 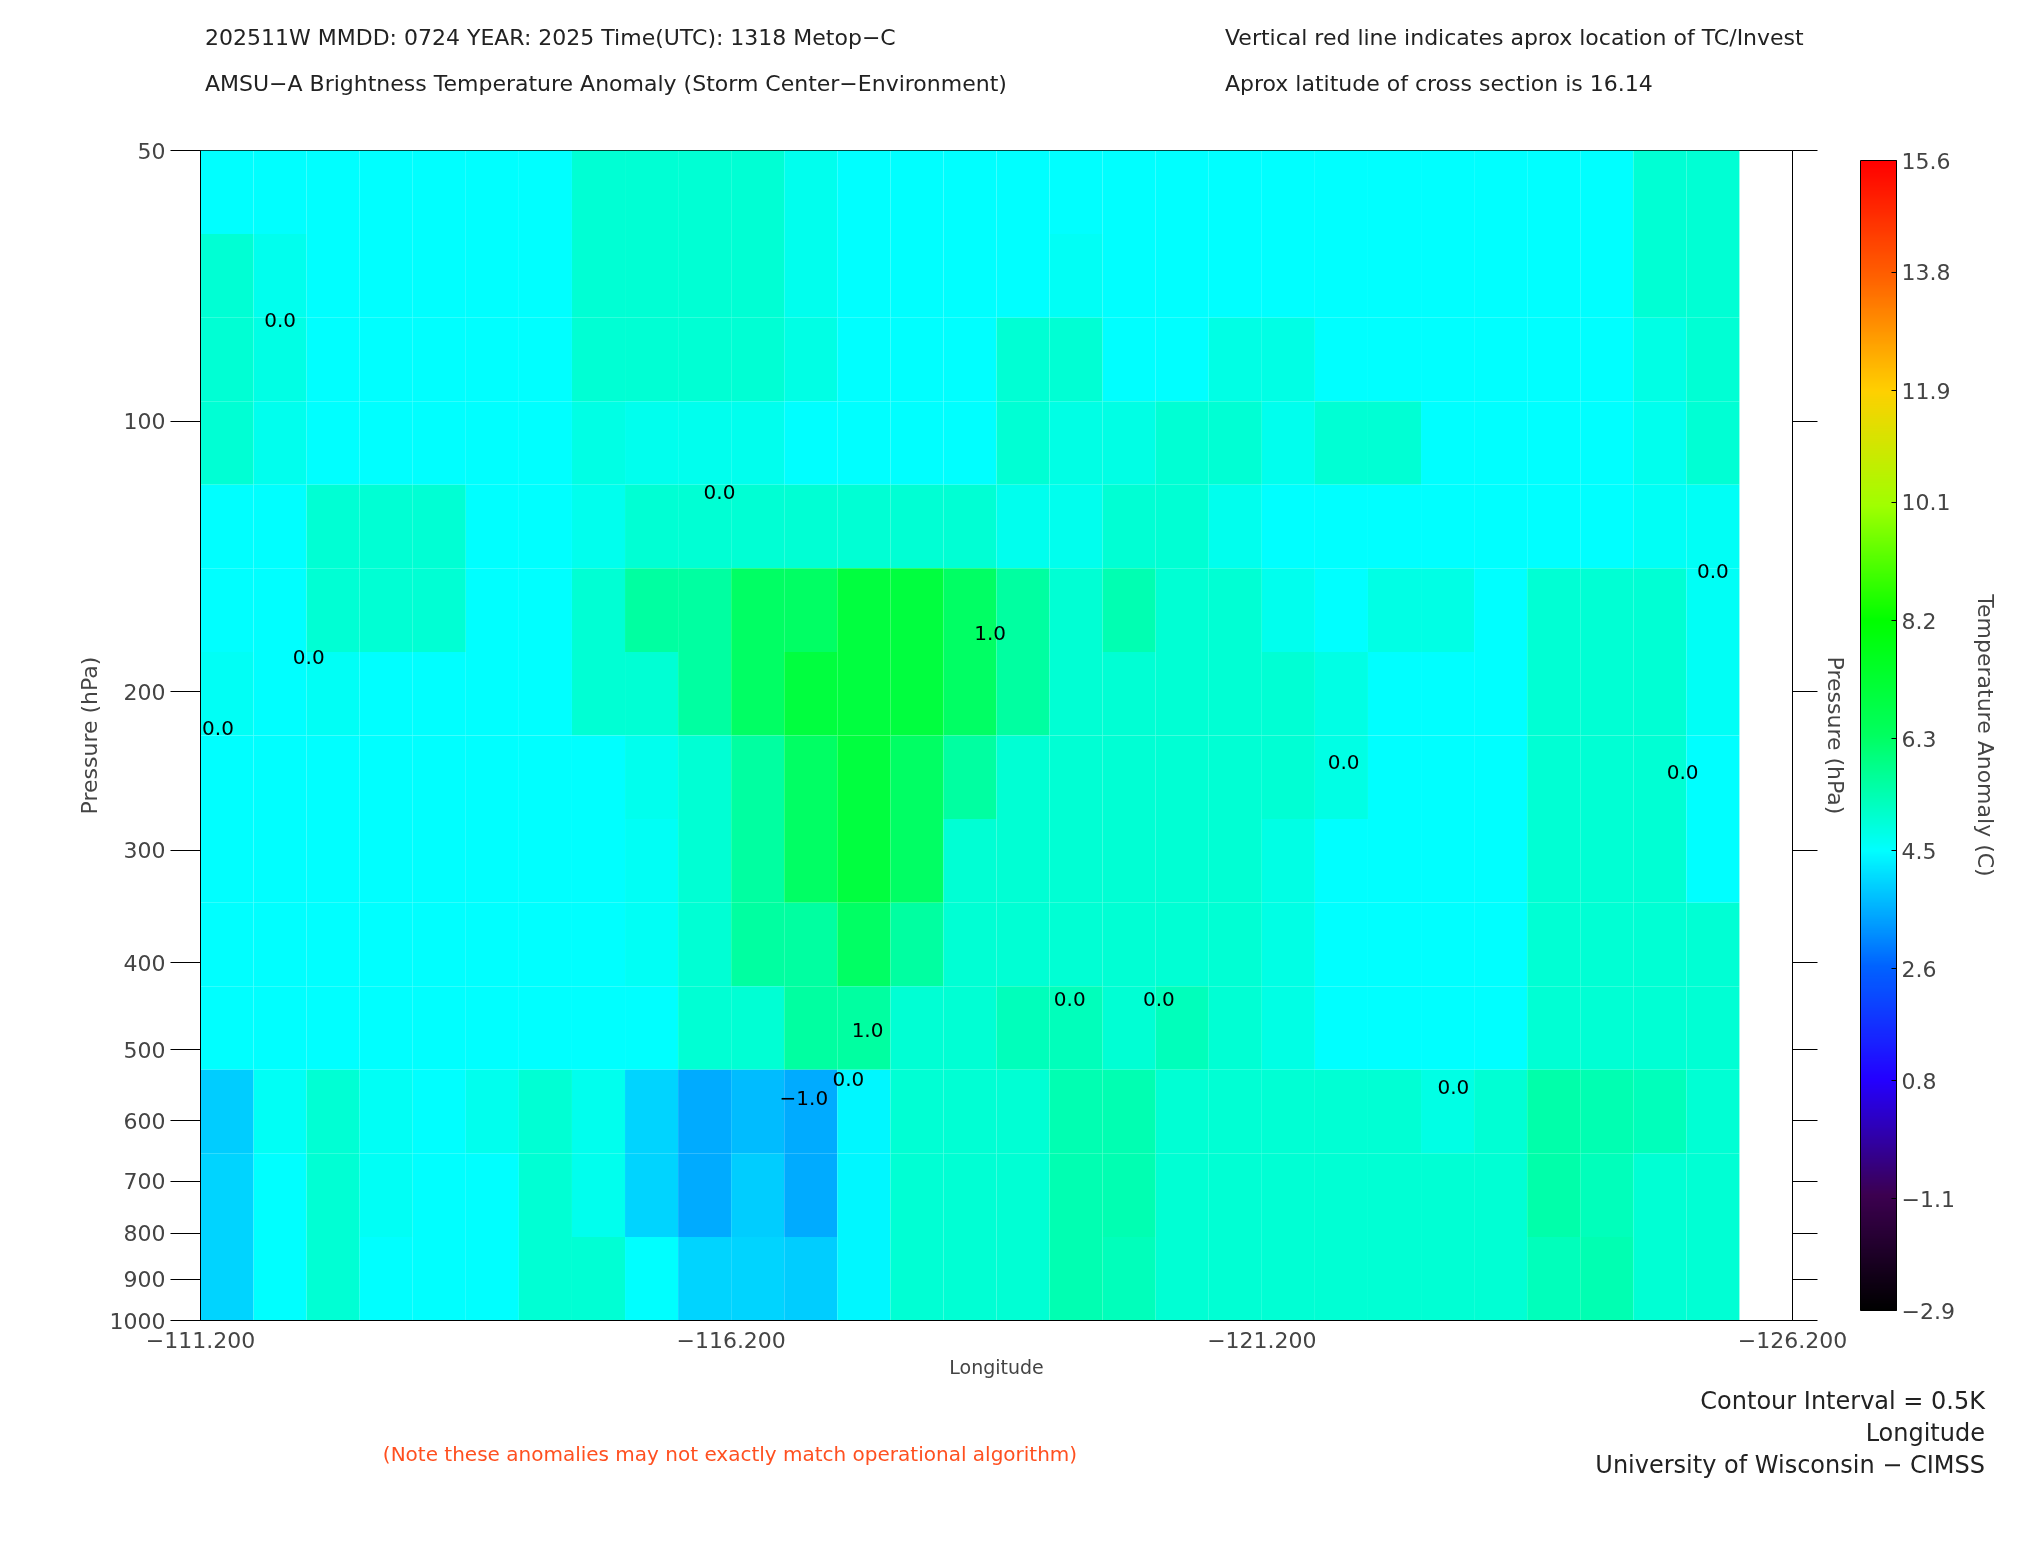 I want to click on text: (Note these anomalies may not exactly match operational algorithm), so click(x=730, y=1454).